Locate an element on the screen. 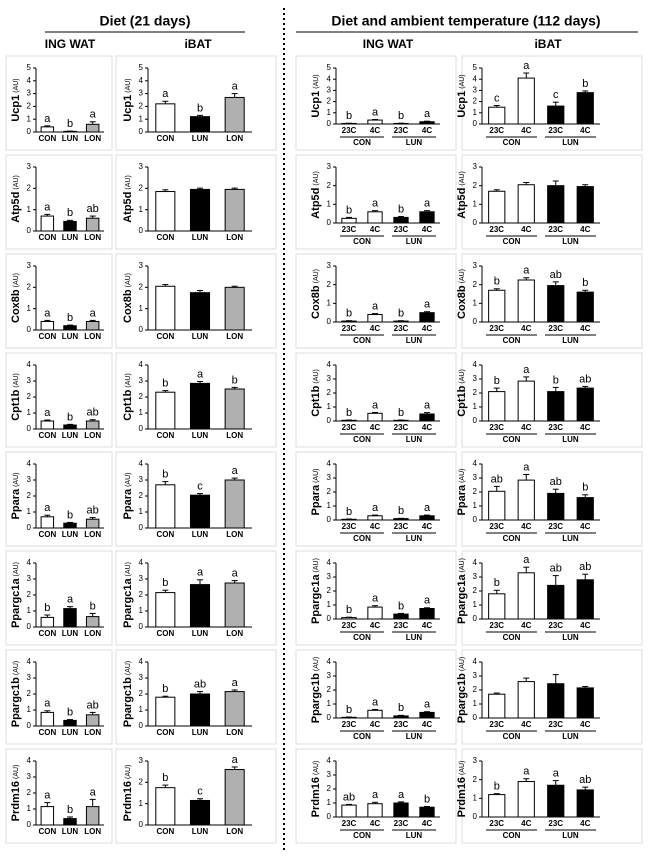  panel: 0 1 2 3 Cox8b (AU) b 23C a 4C b 23C a 4C CON LUN is located at coordinates (376, 301).